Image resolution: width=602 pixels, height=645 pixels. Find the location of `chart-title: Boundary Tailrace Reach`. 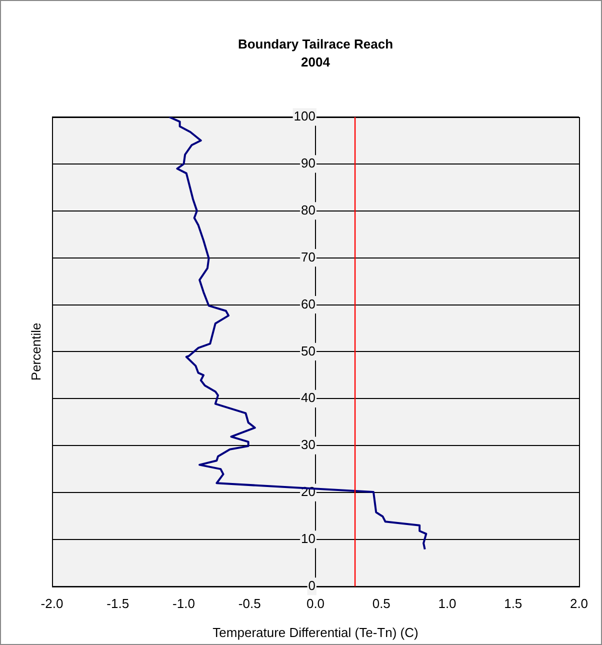

chart-title: Boundary Tailrace Reach is located at coordinates (316, 44).